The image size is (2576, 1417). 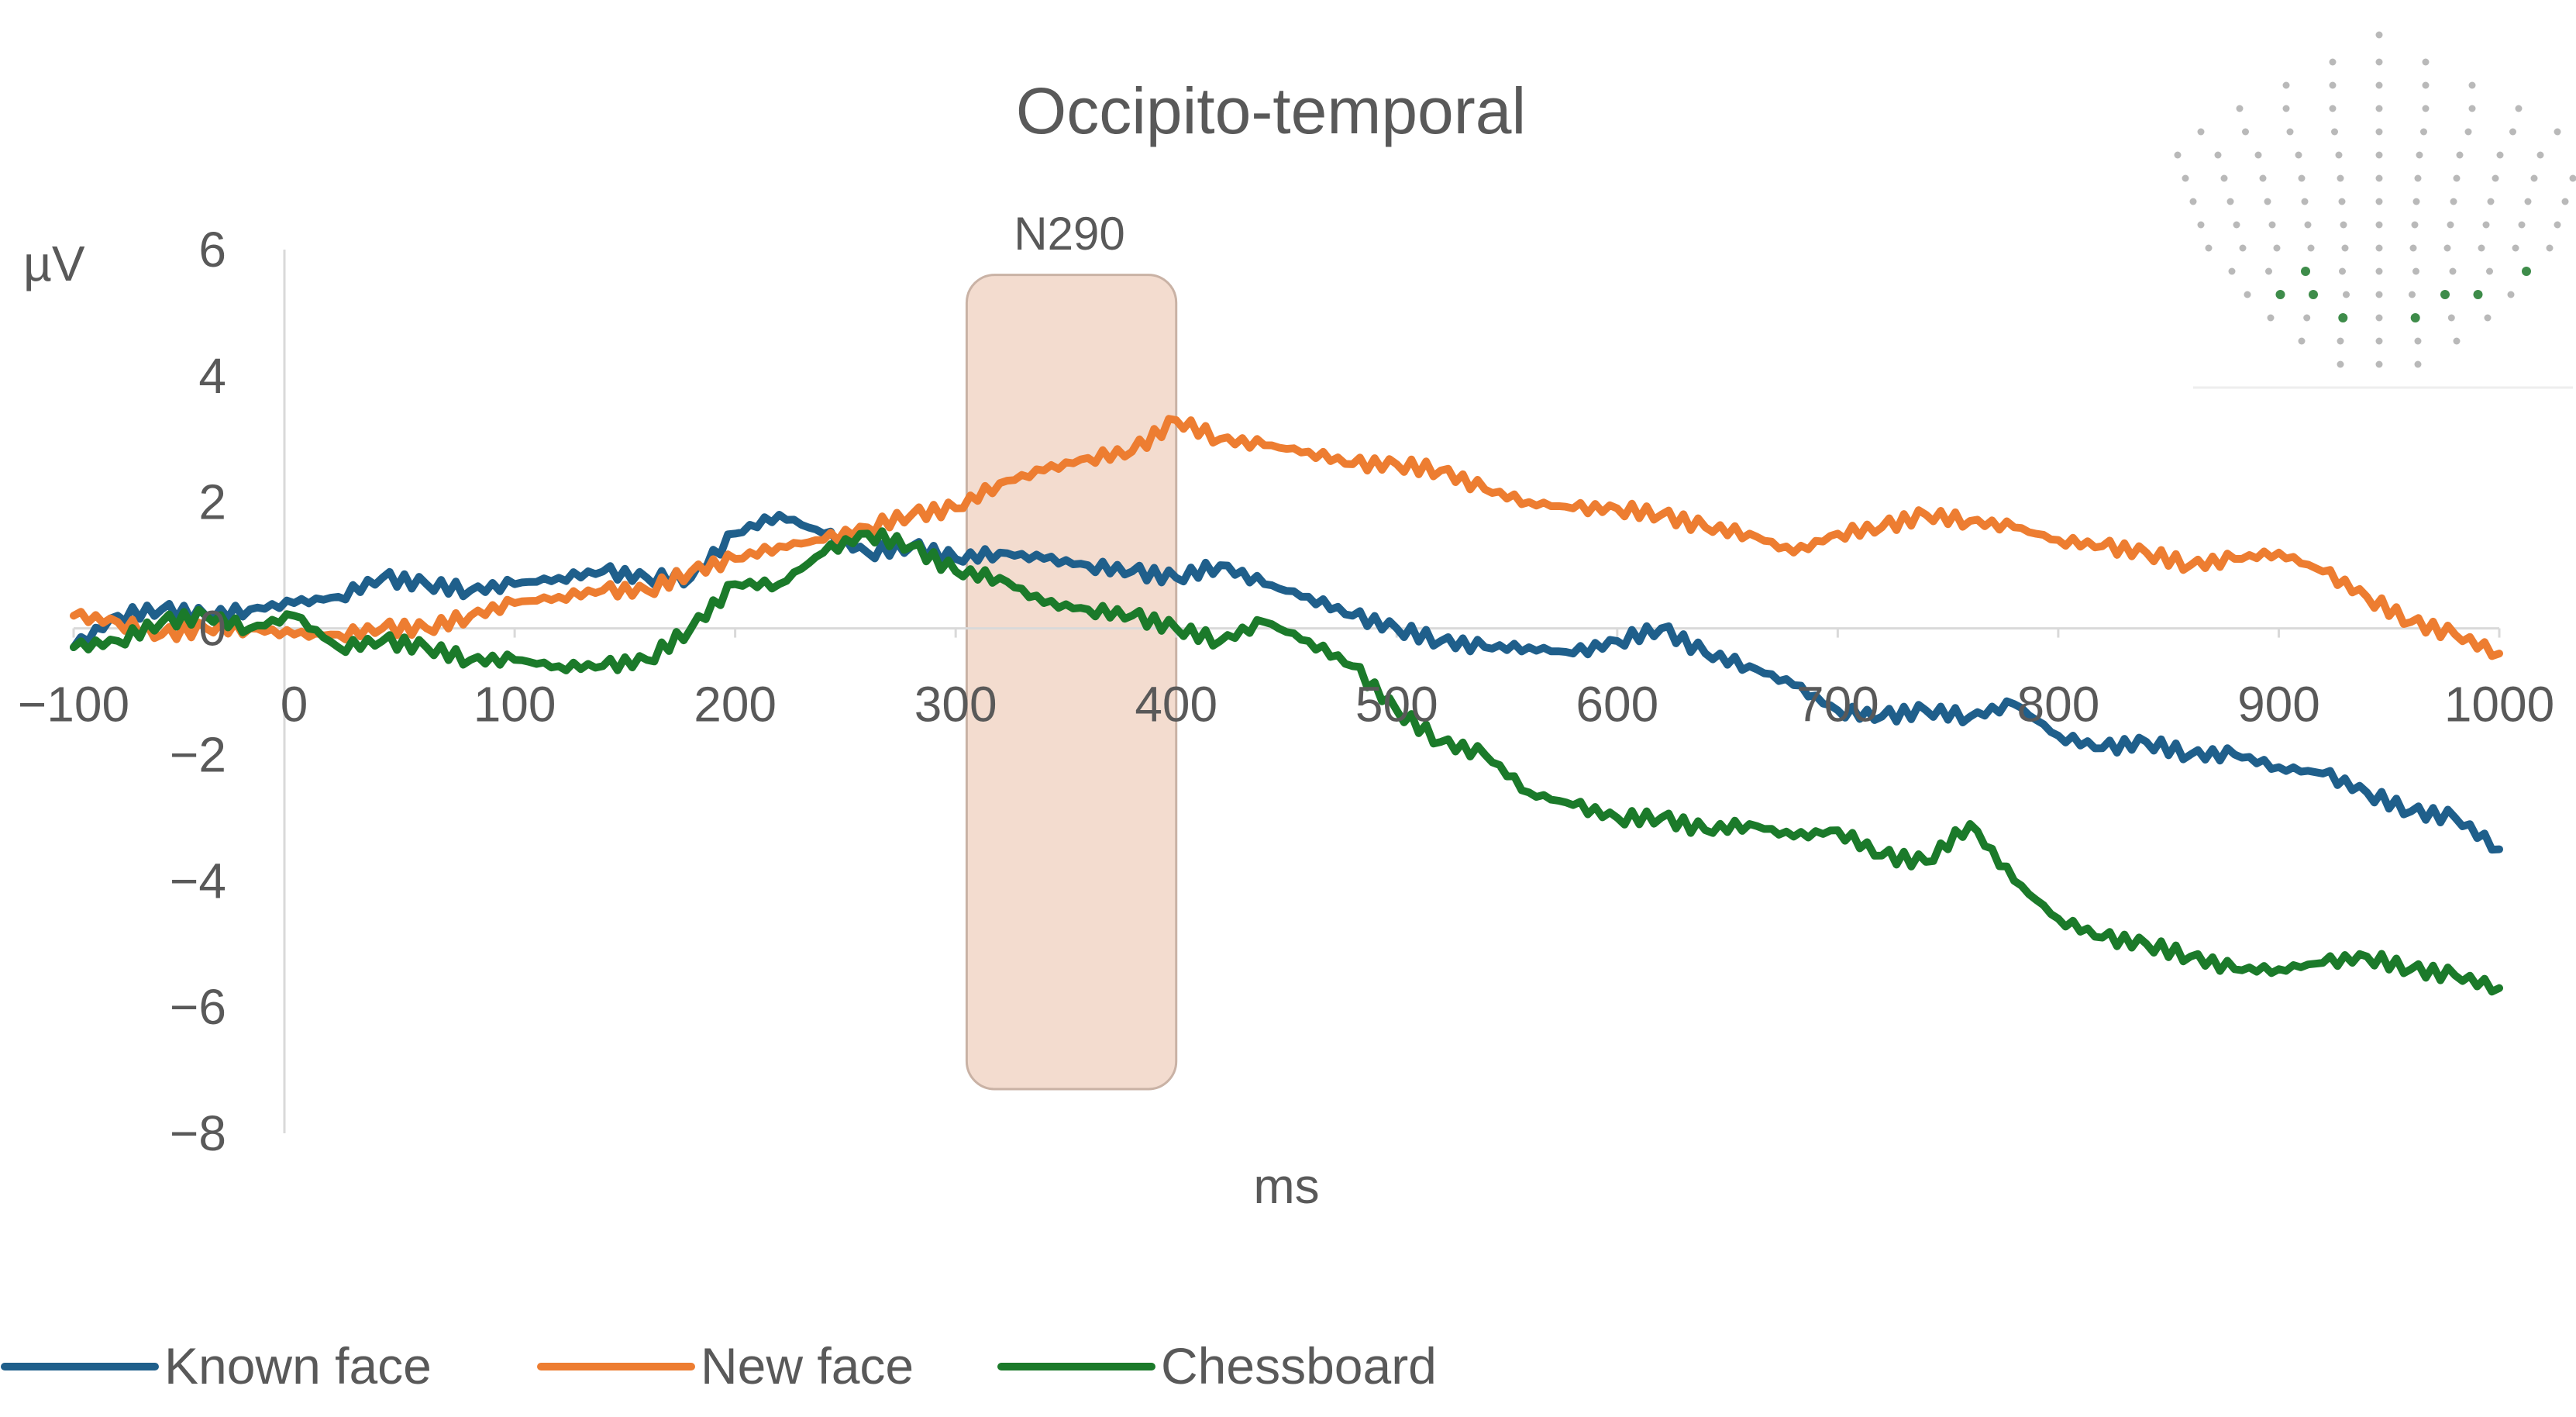 I want to click on x-tick-label: 0, so click(x=294, y=705).